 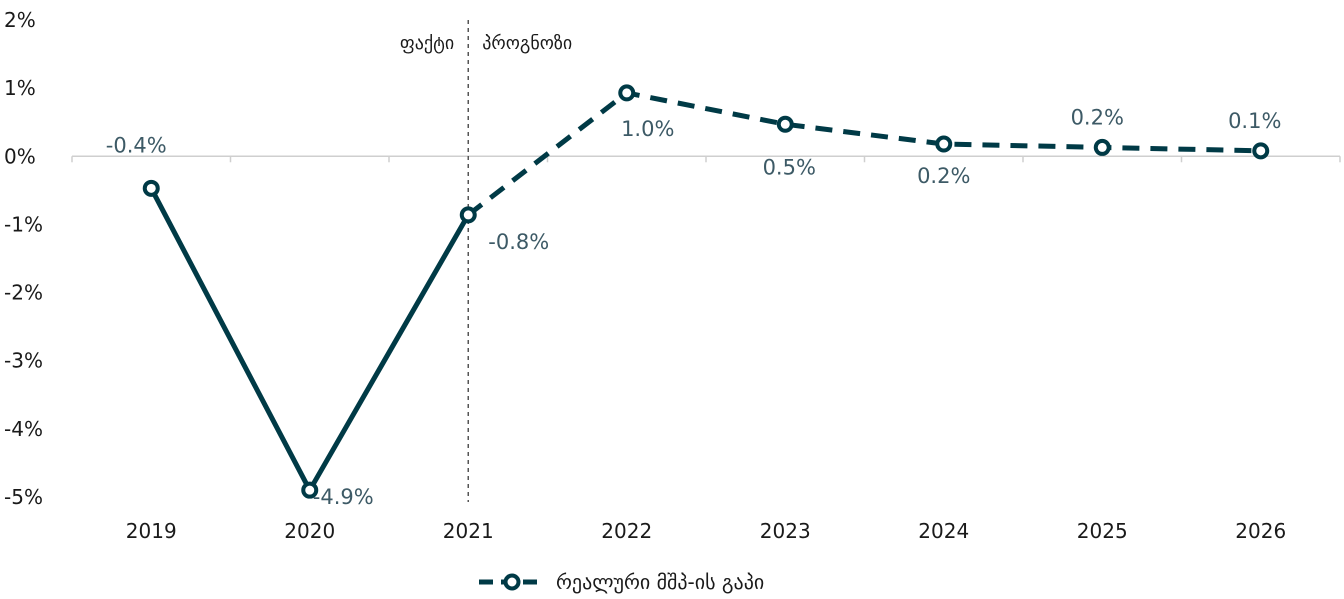 I want to click on data-label: 0.5%, so click(x=789, y=167).